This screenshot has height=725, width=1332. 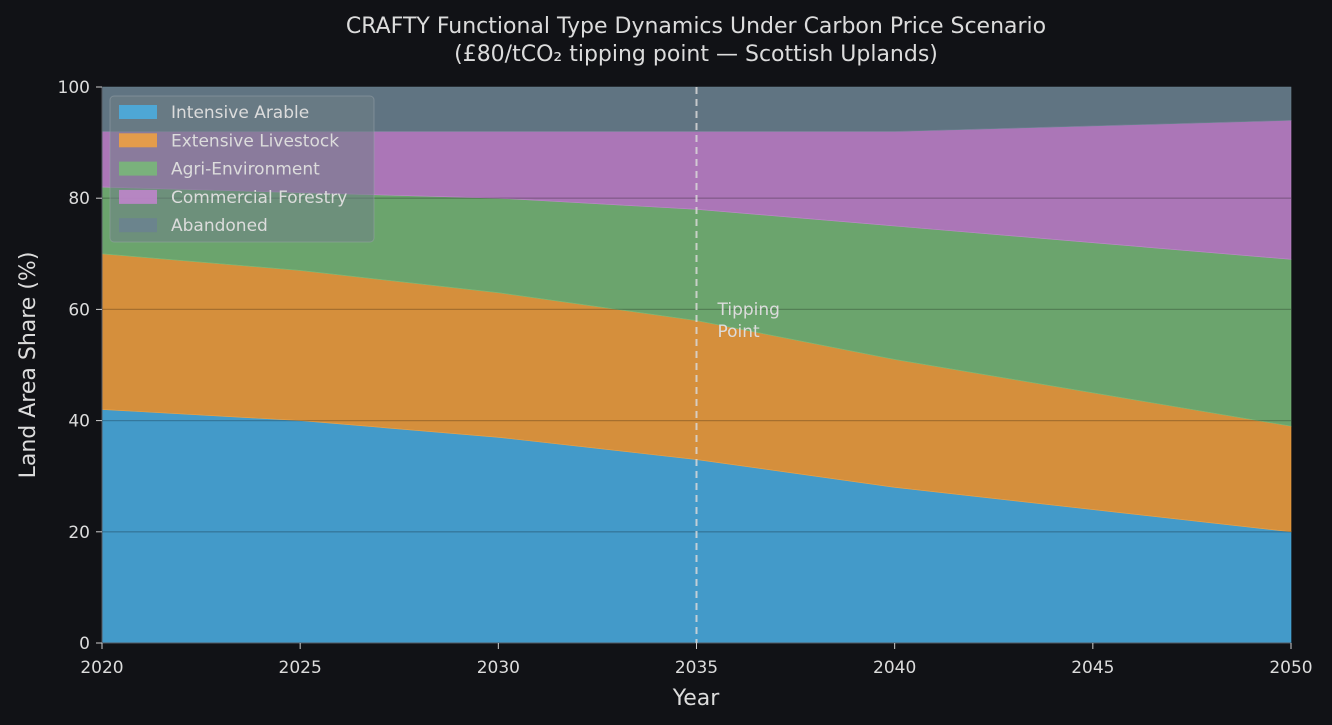 I want to click on legend-label-commercial-forestry: Commercial Forestry, so click(x=259, y=198).